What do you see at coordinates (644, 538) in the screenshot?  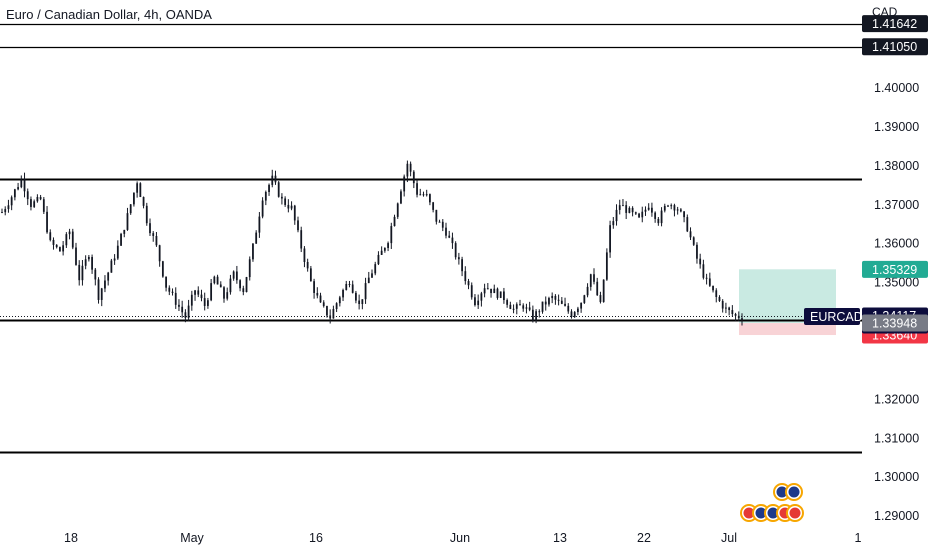 I see `time-tick-label: 22` at bounding box center [644, 538].